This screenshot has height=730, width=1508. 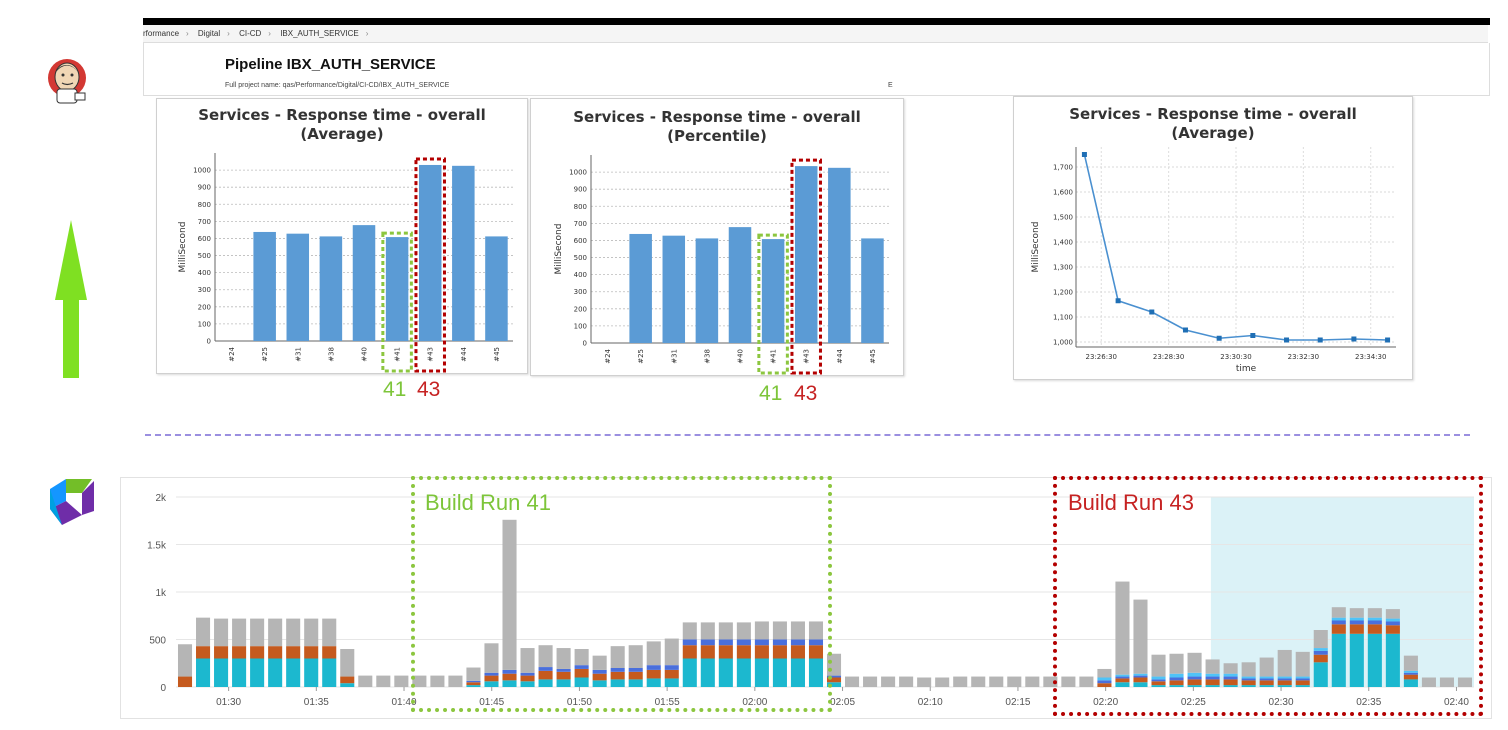 What do you see at coordinates (319, 33) in the screenshot?
I see `breadcrumb-item: IBX_AUTH_SERVICE` at bounding box center [319, 33].